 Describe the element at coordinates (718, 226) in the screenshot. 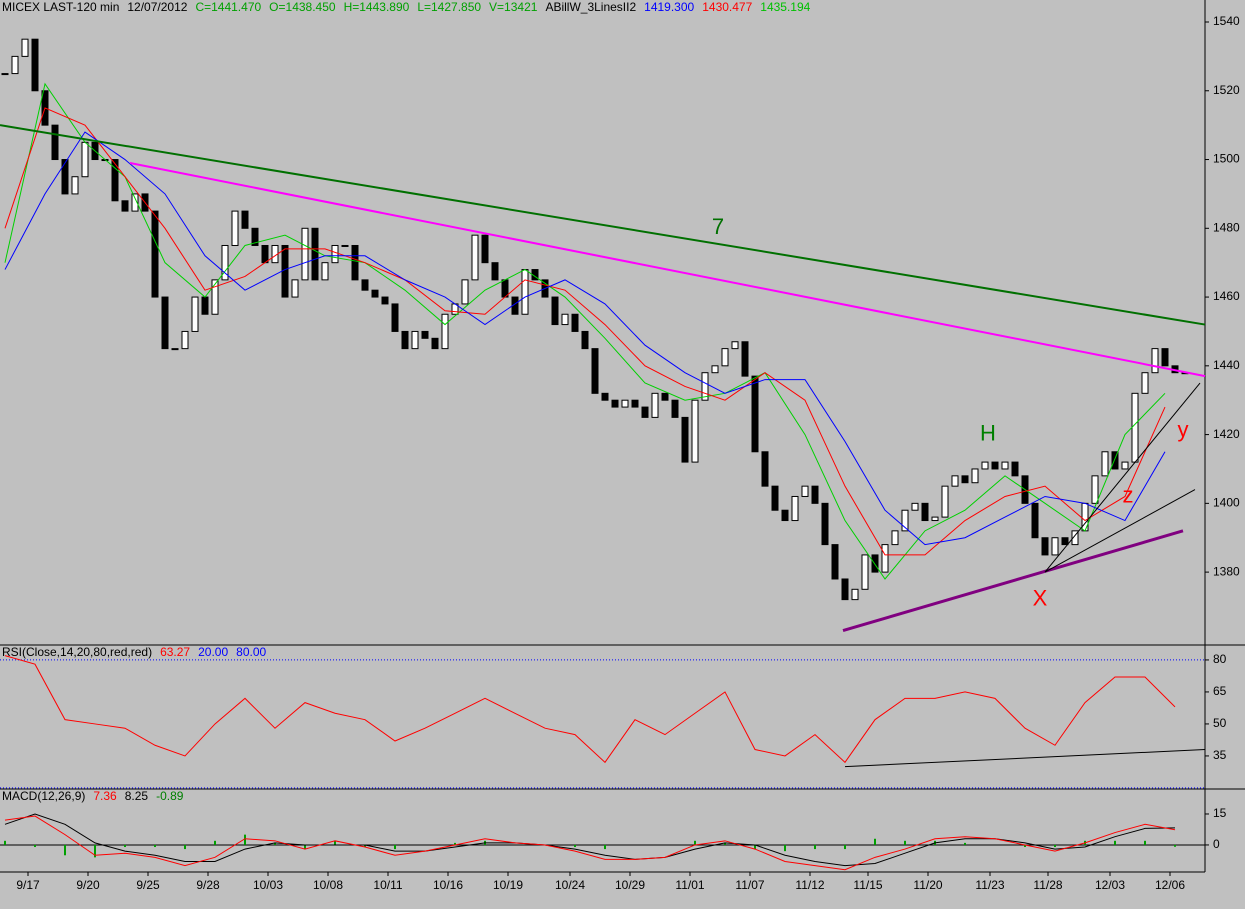

I see `annotation: 7` at that location.